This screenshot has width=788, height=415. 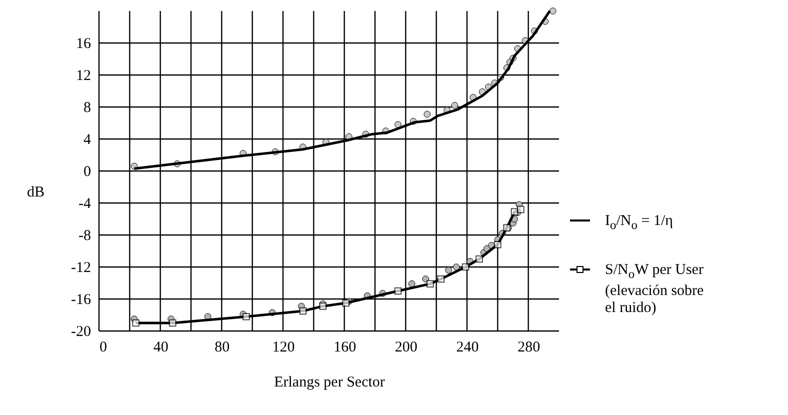 I want to click on y-tick-label: -4, so click(x=85, y=204).